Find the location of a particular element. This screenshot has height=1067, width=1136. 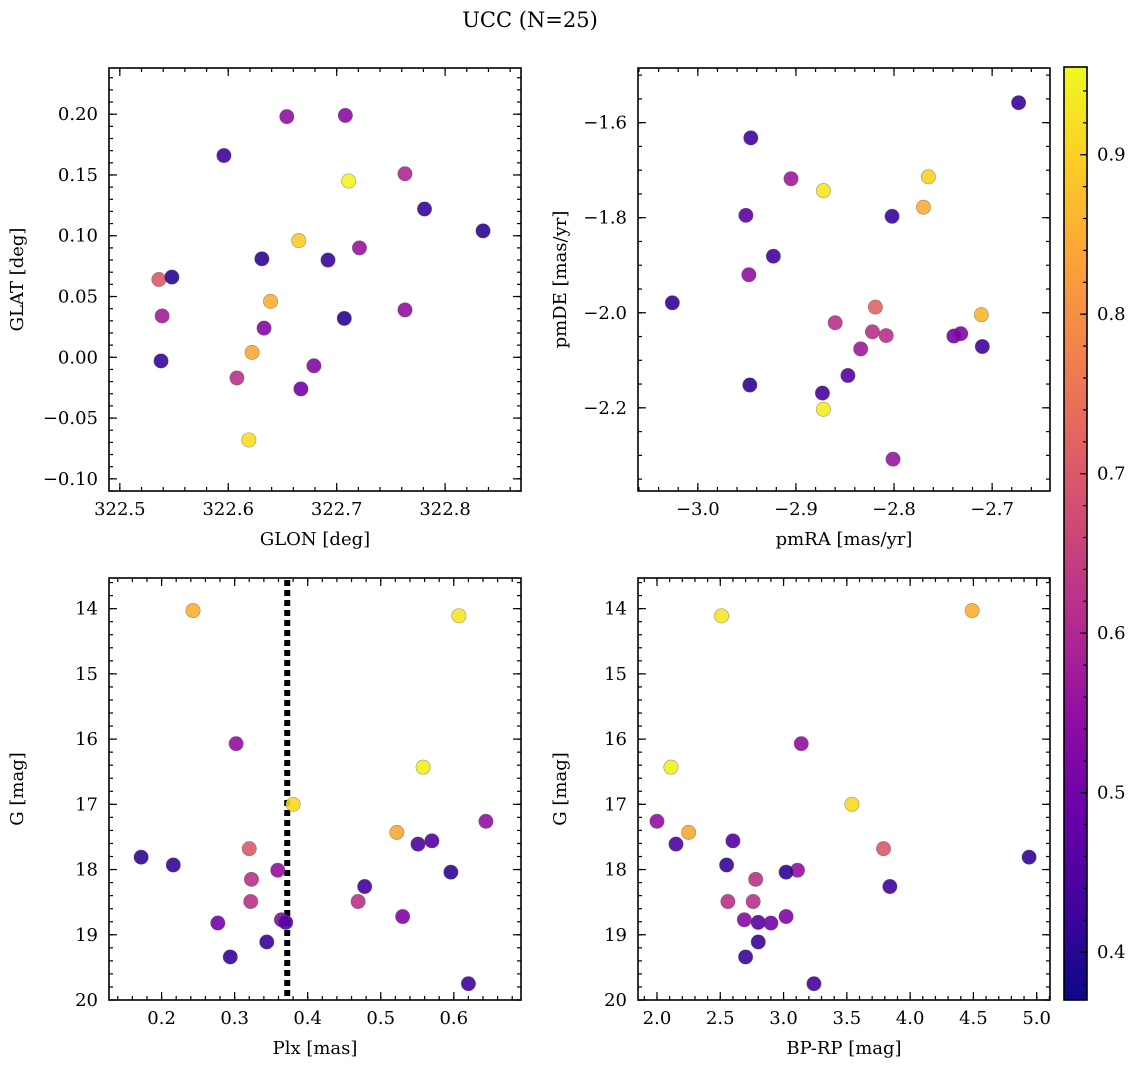

x-tick-label: 2.0 is located at coordinates (657, 1018).